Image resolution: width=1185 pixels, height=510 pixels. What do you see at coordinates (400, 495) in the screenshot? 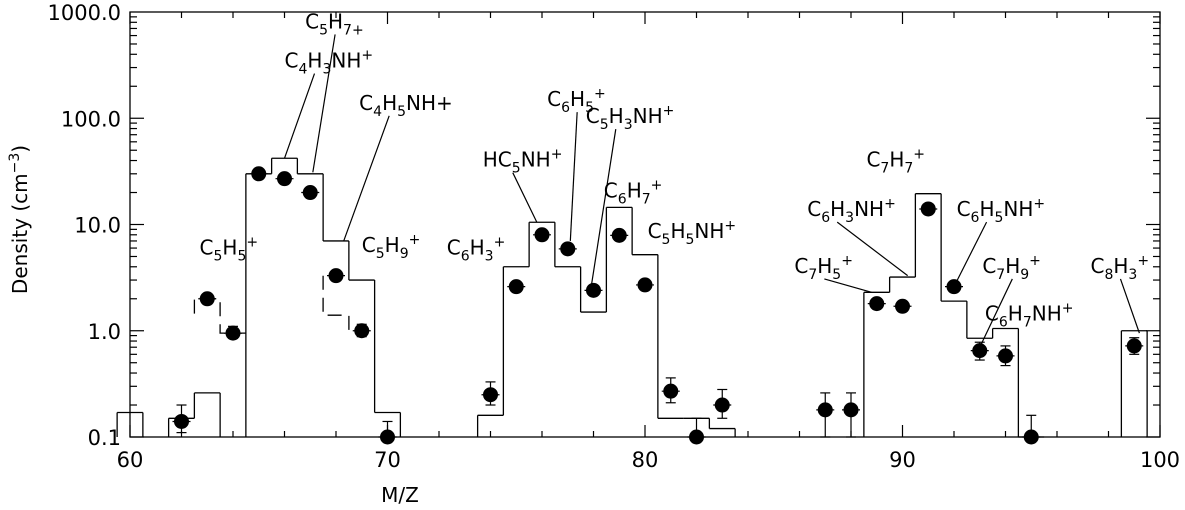
I see `x-axis-title: M/Z` at bounding box center [400, 495].